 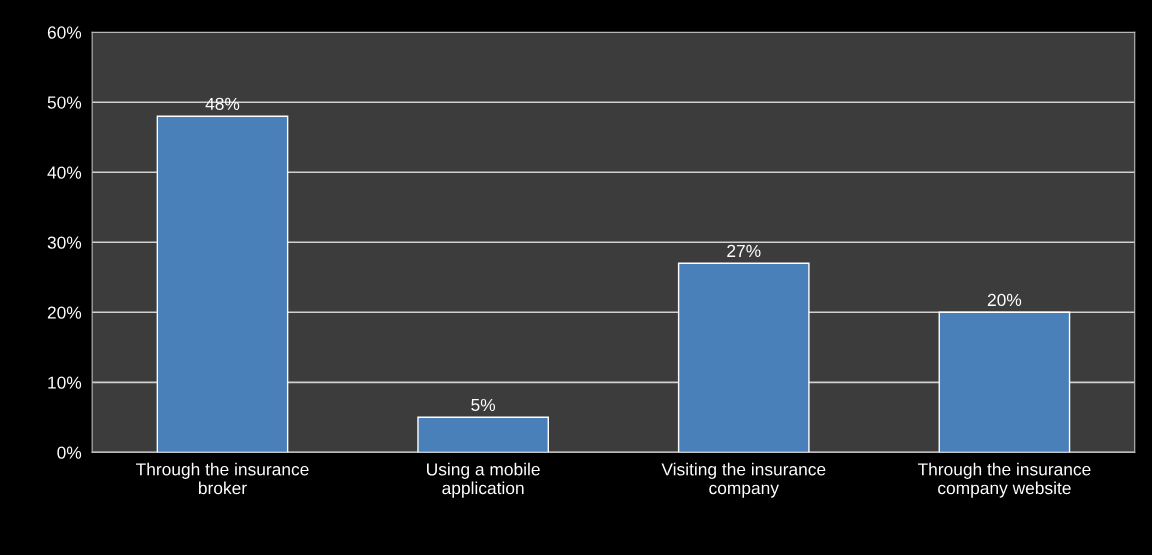 What do you see at coordinates (483, 480) in the screenshot?
I see `x-tick-label: Using a mobile application` at bounding box center [483, 480].